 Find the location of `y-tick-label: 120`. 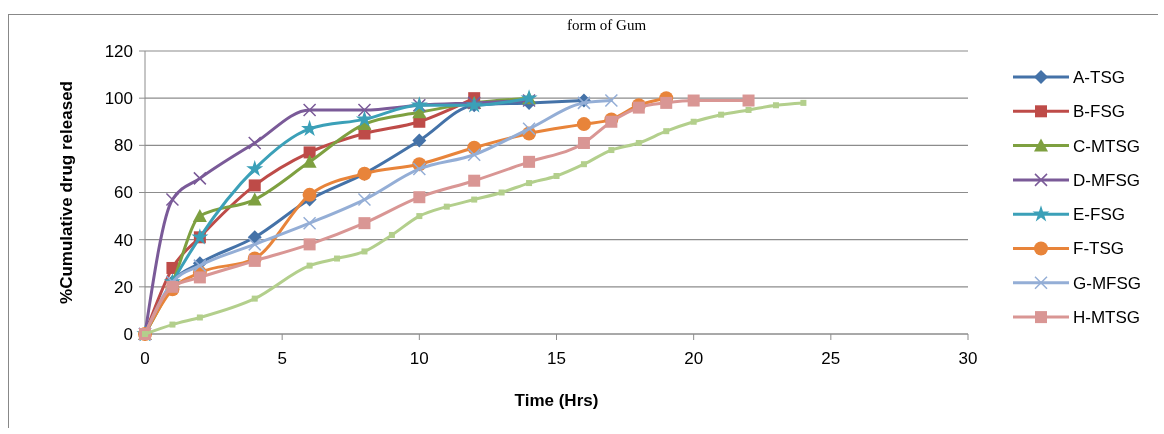

y-tick-label: 120 is located at coordinates (118, 51).